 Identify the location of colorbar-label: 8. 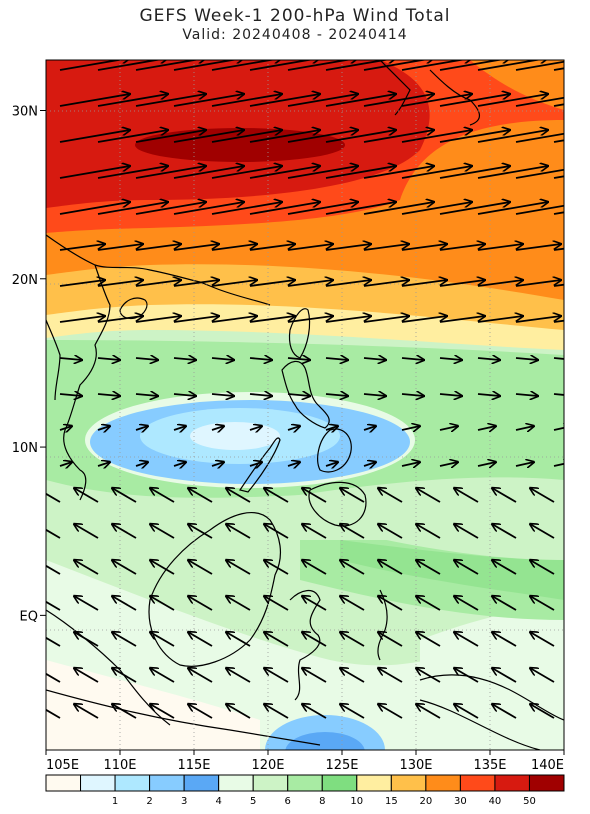
(322, 801).